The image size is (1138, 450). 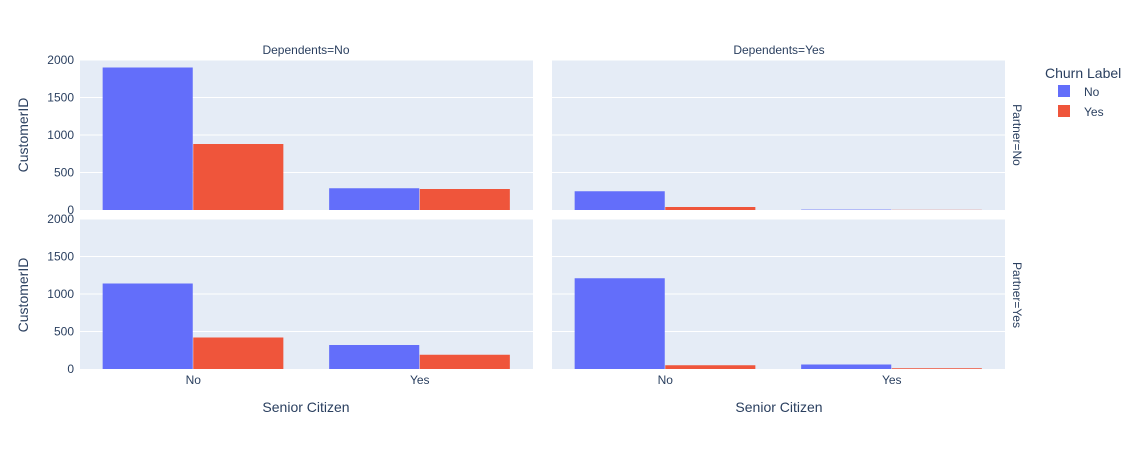 I want to click on column-label-dependents-yes: Dependents=Yes, so click(x=778, y=50).